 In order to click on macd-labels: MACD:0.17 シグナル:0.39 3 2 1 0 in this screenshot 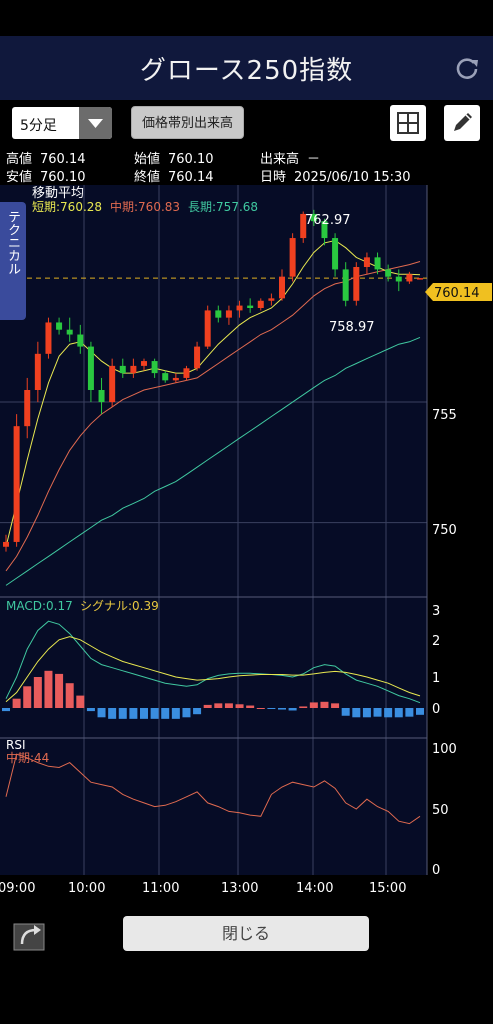, I will do `click(223, 658)`.